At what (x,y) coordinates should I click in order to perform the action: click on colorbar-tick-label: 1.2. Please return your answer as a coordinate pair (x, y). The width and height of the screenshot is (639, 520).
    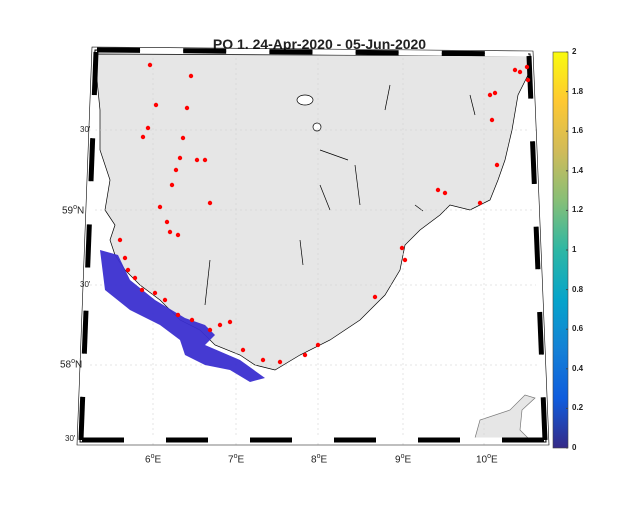
    Looking at the image, I should click on (578, 210).